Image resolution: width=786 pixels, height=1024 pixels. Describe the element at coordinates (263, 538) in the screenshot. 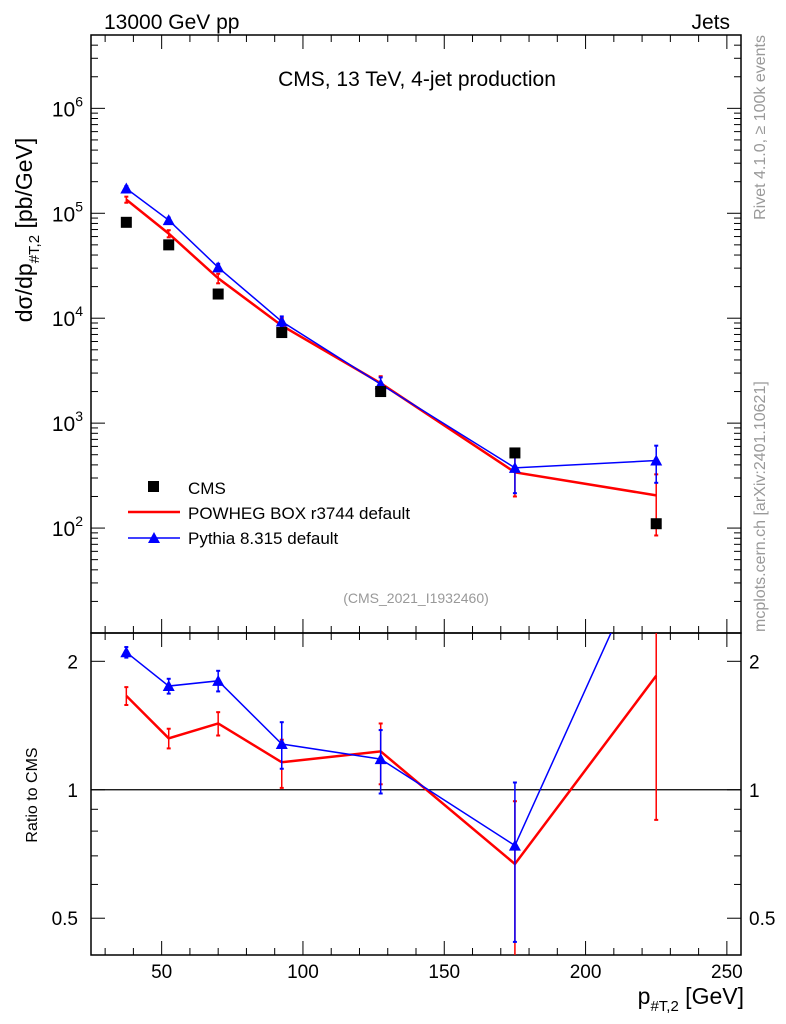

I see `legend-label-pythia: Pythia 8.315 default` at that location.